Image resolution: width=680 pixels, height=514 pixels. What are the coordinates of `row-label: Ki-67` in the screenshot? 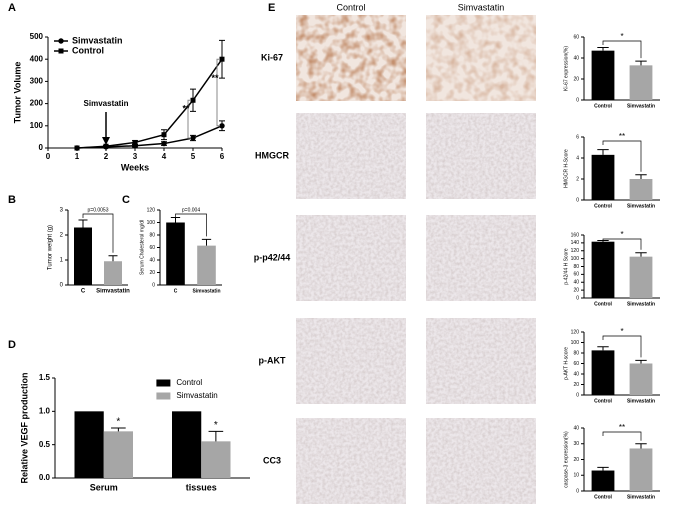 It's located at (272, 57).